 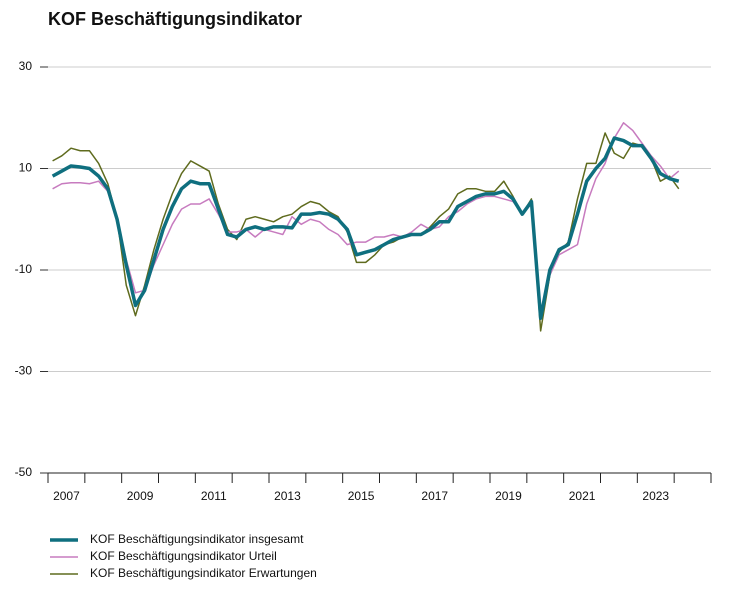 I want to click on legend-label: KOF Beschäftigungsindikator insgesamt, so click(x=197, y=539).